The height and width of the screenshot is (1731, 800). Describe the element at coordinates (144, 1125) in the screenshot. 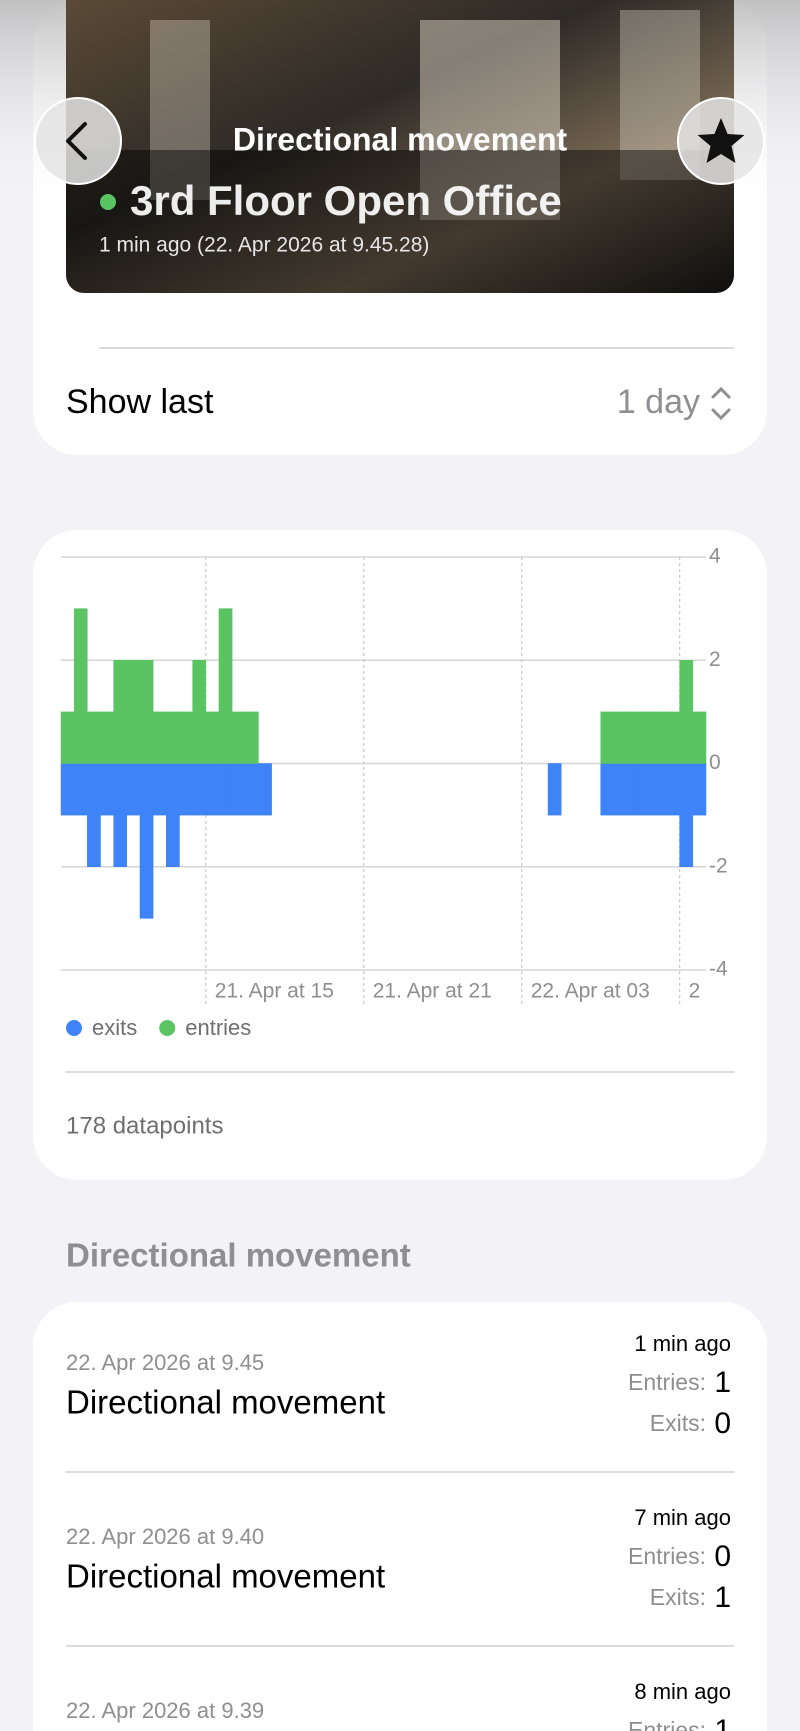

I see `datapoints-count: 178 datapoints` at that location.